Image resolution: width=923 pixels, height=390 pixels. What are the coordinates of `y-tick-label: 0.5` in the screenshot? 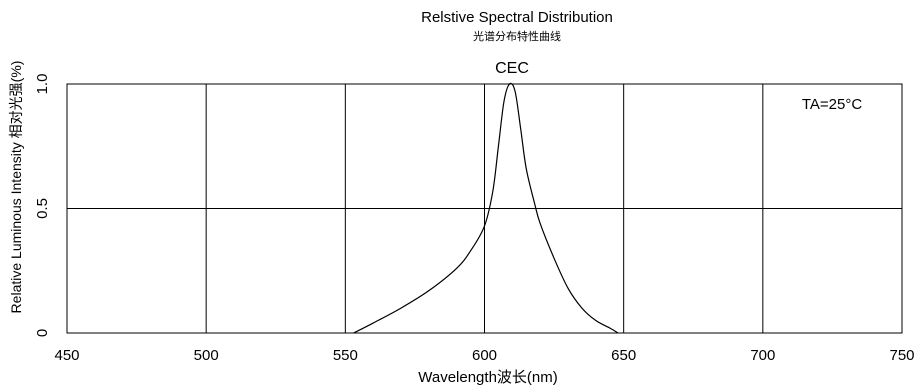 It's located at (42, 208).